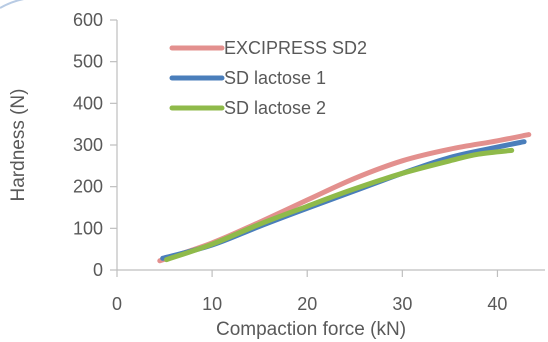 Image resolution: width=548 pixels, height=342 pixels. What do you see at coordinates (88, 228) in the screenshot?
I see `y-tick-label: 100` at bounding box center [88, 228].